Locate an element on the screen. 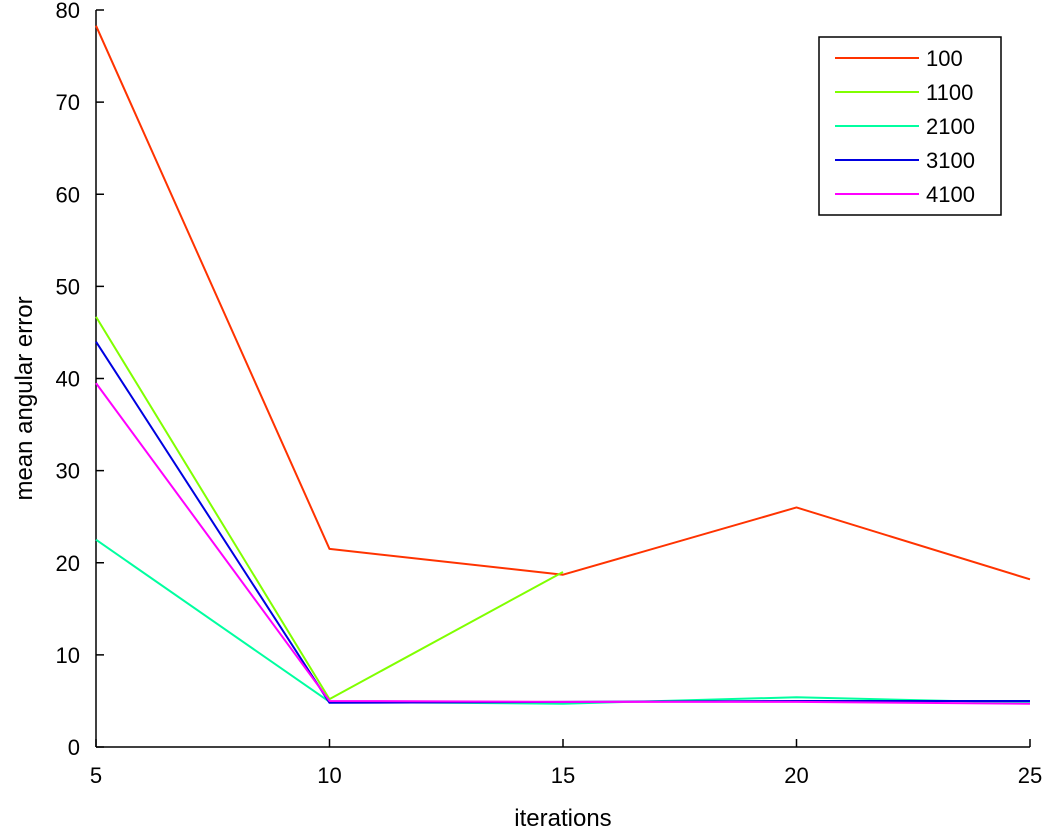  legend-label: 4100 is located at coordinates (950, 194).